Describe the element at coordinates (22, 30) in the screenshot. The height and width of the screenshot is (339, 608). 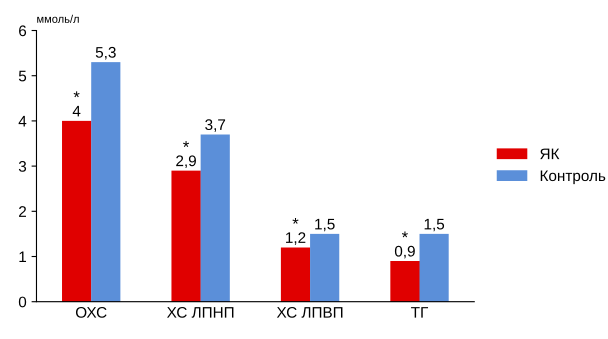
I see `y-tick-label: 6` at that location.